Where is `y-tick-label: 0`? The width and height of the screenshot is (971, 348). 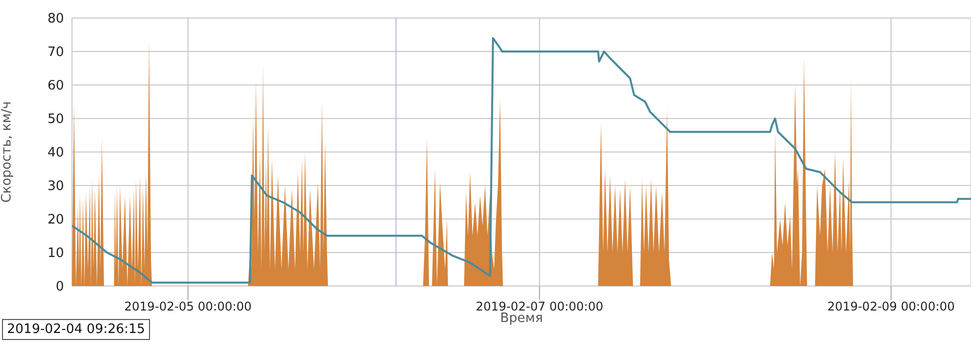
y-tick-label: 0 is located at coordinates (60, 287).